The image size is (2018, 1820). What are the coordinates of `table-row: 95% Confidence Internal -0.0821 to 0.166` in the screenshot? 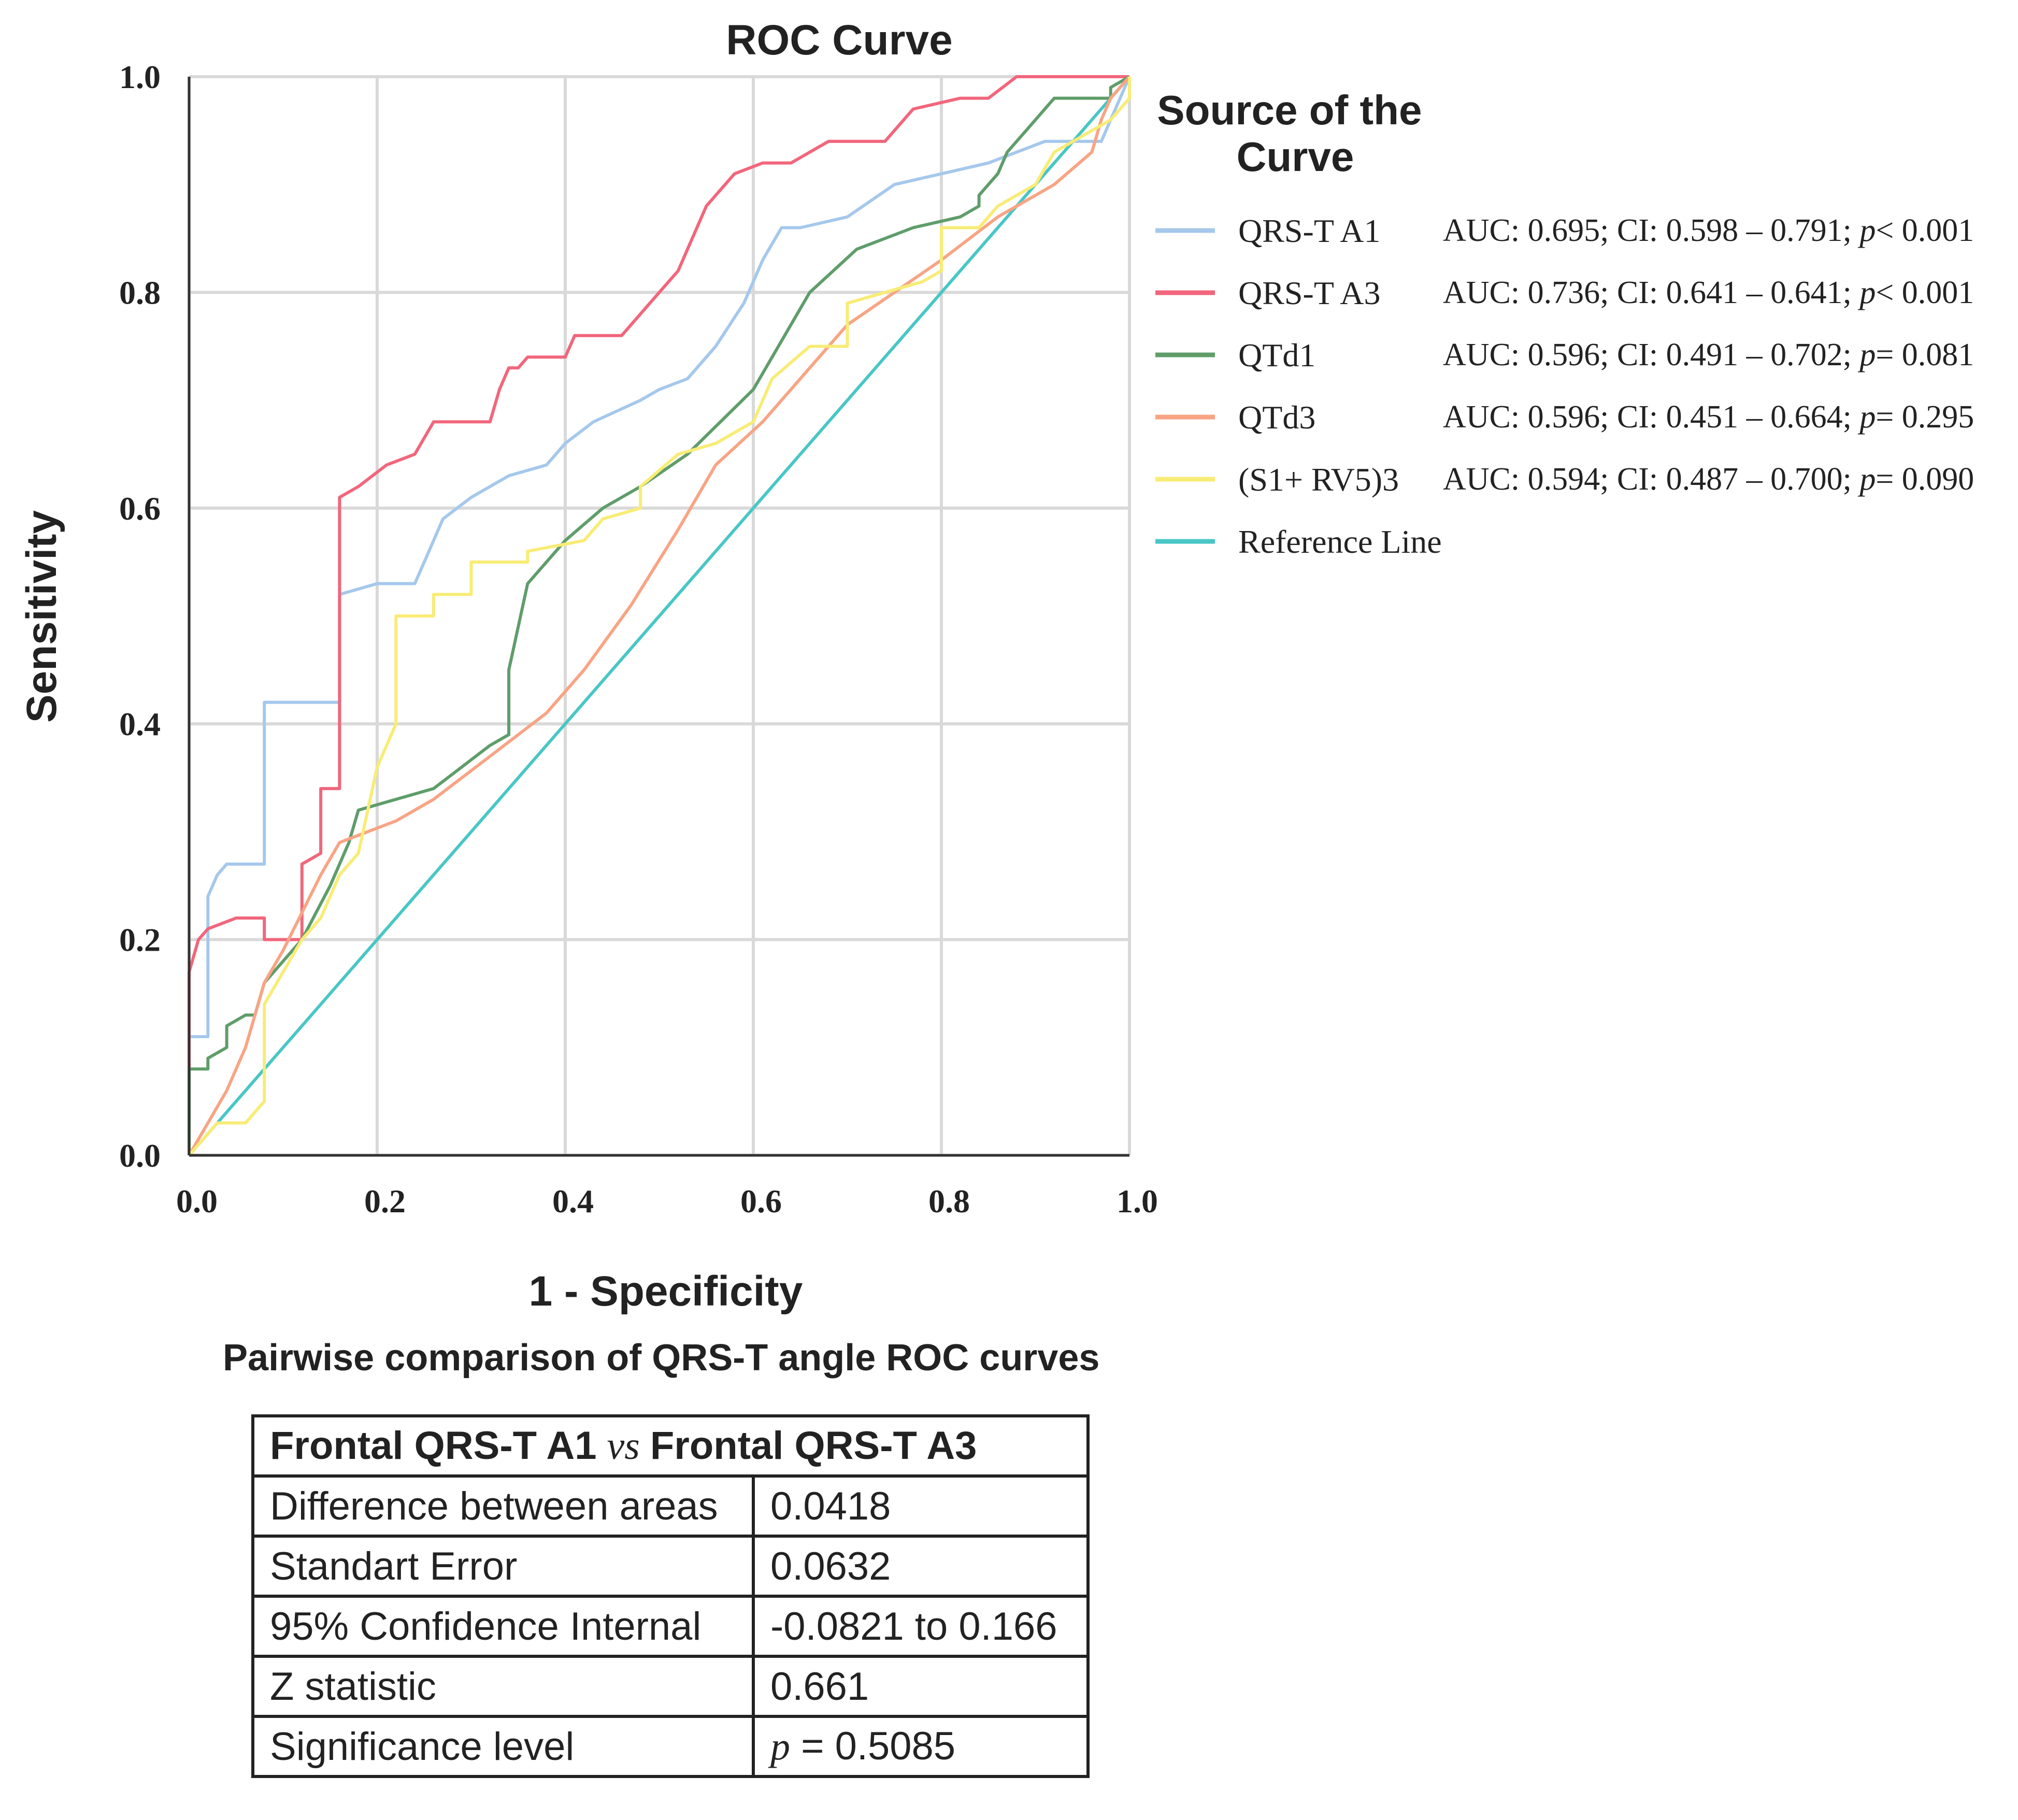 It's located at (670, 1627).